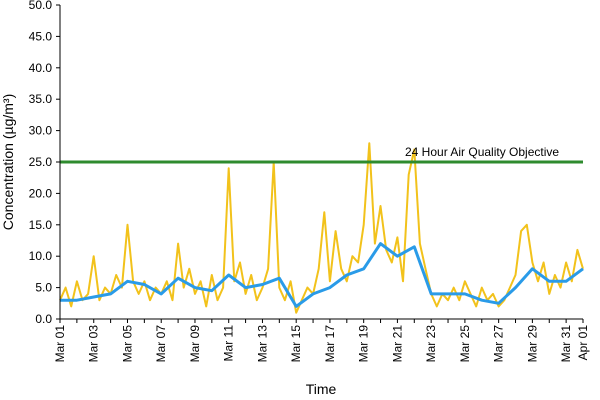  I want to click on y-tick-label: 35.0, so click(41, 99).